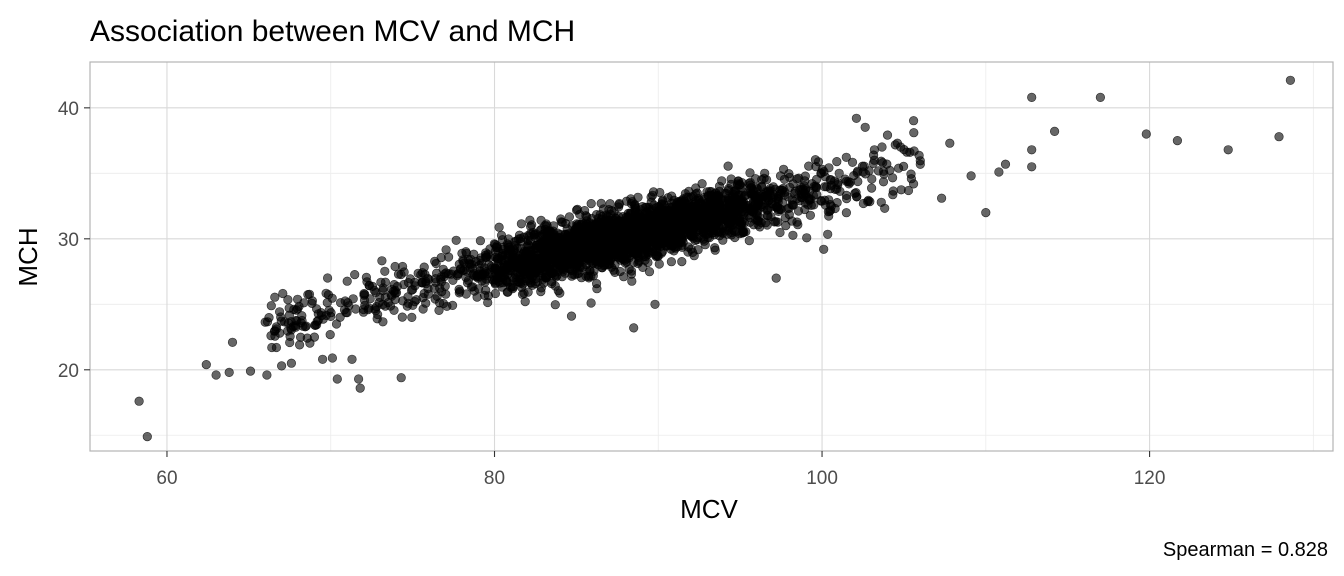 Image resolution: width=1344 pixels, height=576 pixels. What do you see at coordinates (28, 256) in the screenshot?
I see `y-axis-title: MCH` at bounding box center [28, 256].